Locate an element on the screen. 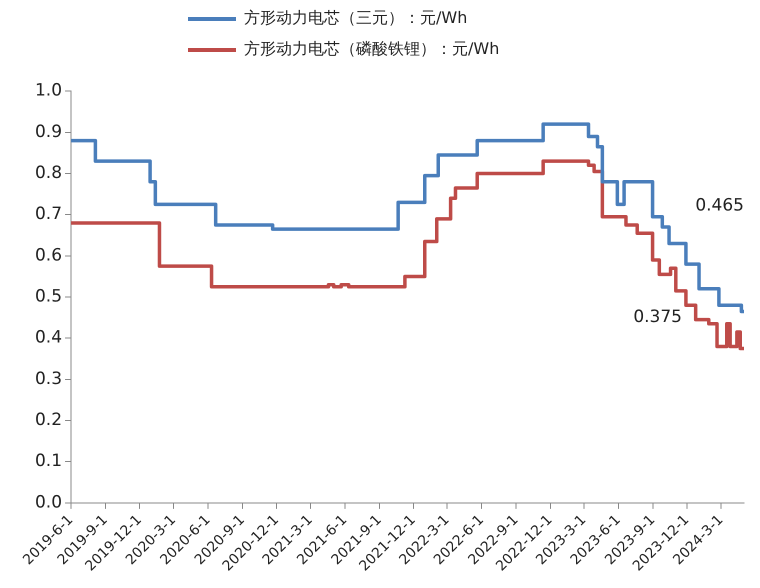 The width and height of the screenshot is (760, 588). legend-label: 方形动力电芯（三元）：元/Wh is located at coordinates (356, 18).